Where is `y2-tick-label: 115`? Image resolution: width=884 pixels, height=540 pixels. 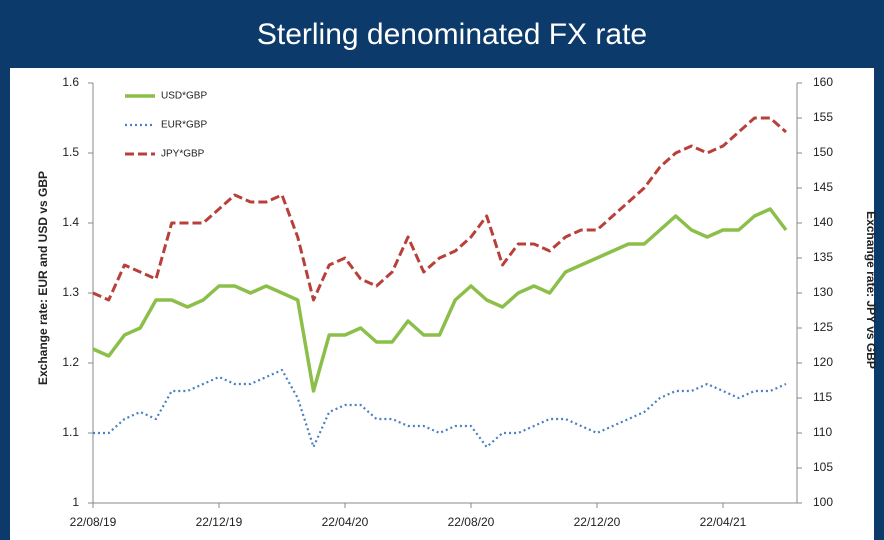
y2-tick-label: 115 is located at coordinates (822, 397).